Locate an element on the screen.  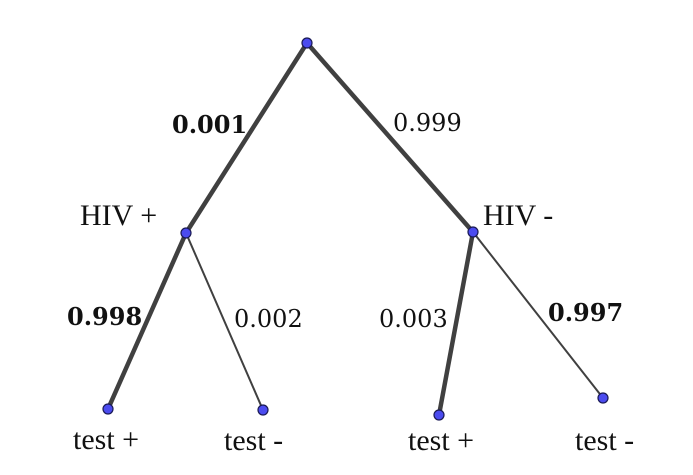
prob-label-root-hiv-neg: 0.999 is located at coordinates (427, 123).